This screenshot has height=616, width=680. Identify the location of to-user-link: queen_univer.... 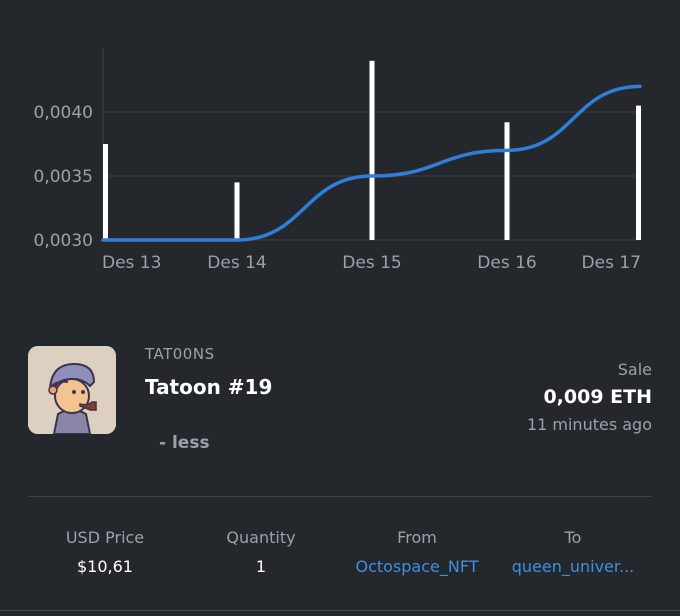
(573, 566).